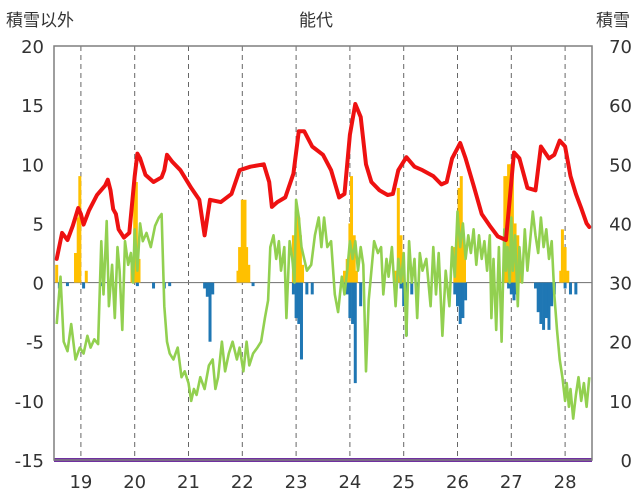 This screenshot has width=636, height=501. I want to click on right-tick-label: 60, so click(620, 106).